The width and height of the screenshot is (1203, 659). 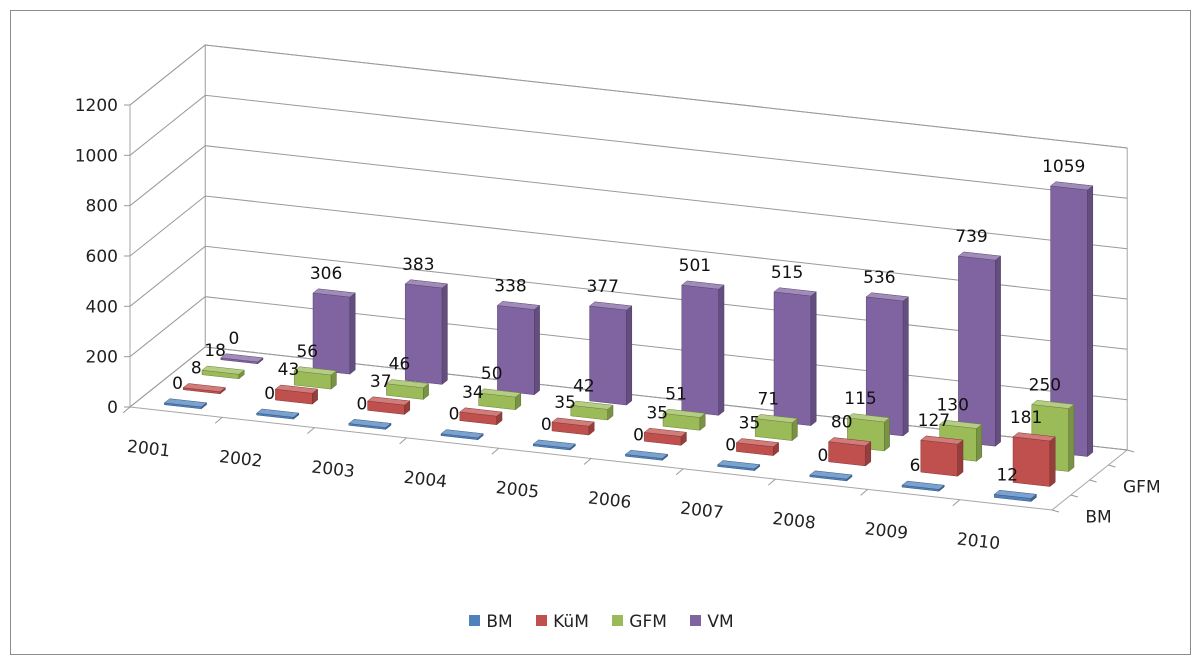 I want to click on bar-GFM-2004: 50, so click(x=499, y=387).